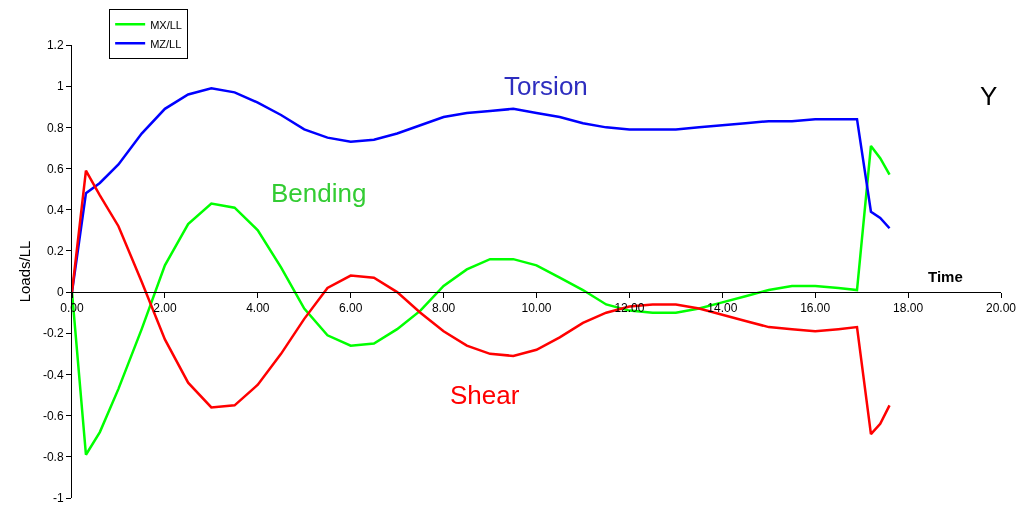 Image resolution: width=1025 pixels, height=514 pixels. I want to click on x-tick-label: 12.00, so click(629, 308).